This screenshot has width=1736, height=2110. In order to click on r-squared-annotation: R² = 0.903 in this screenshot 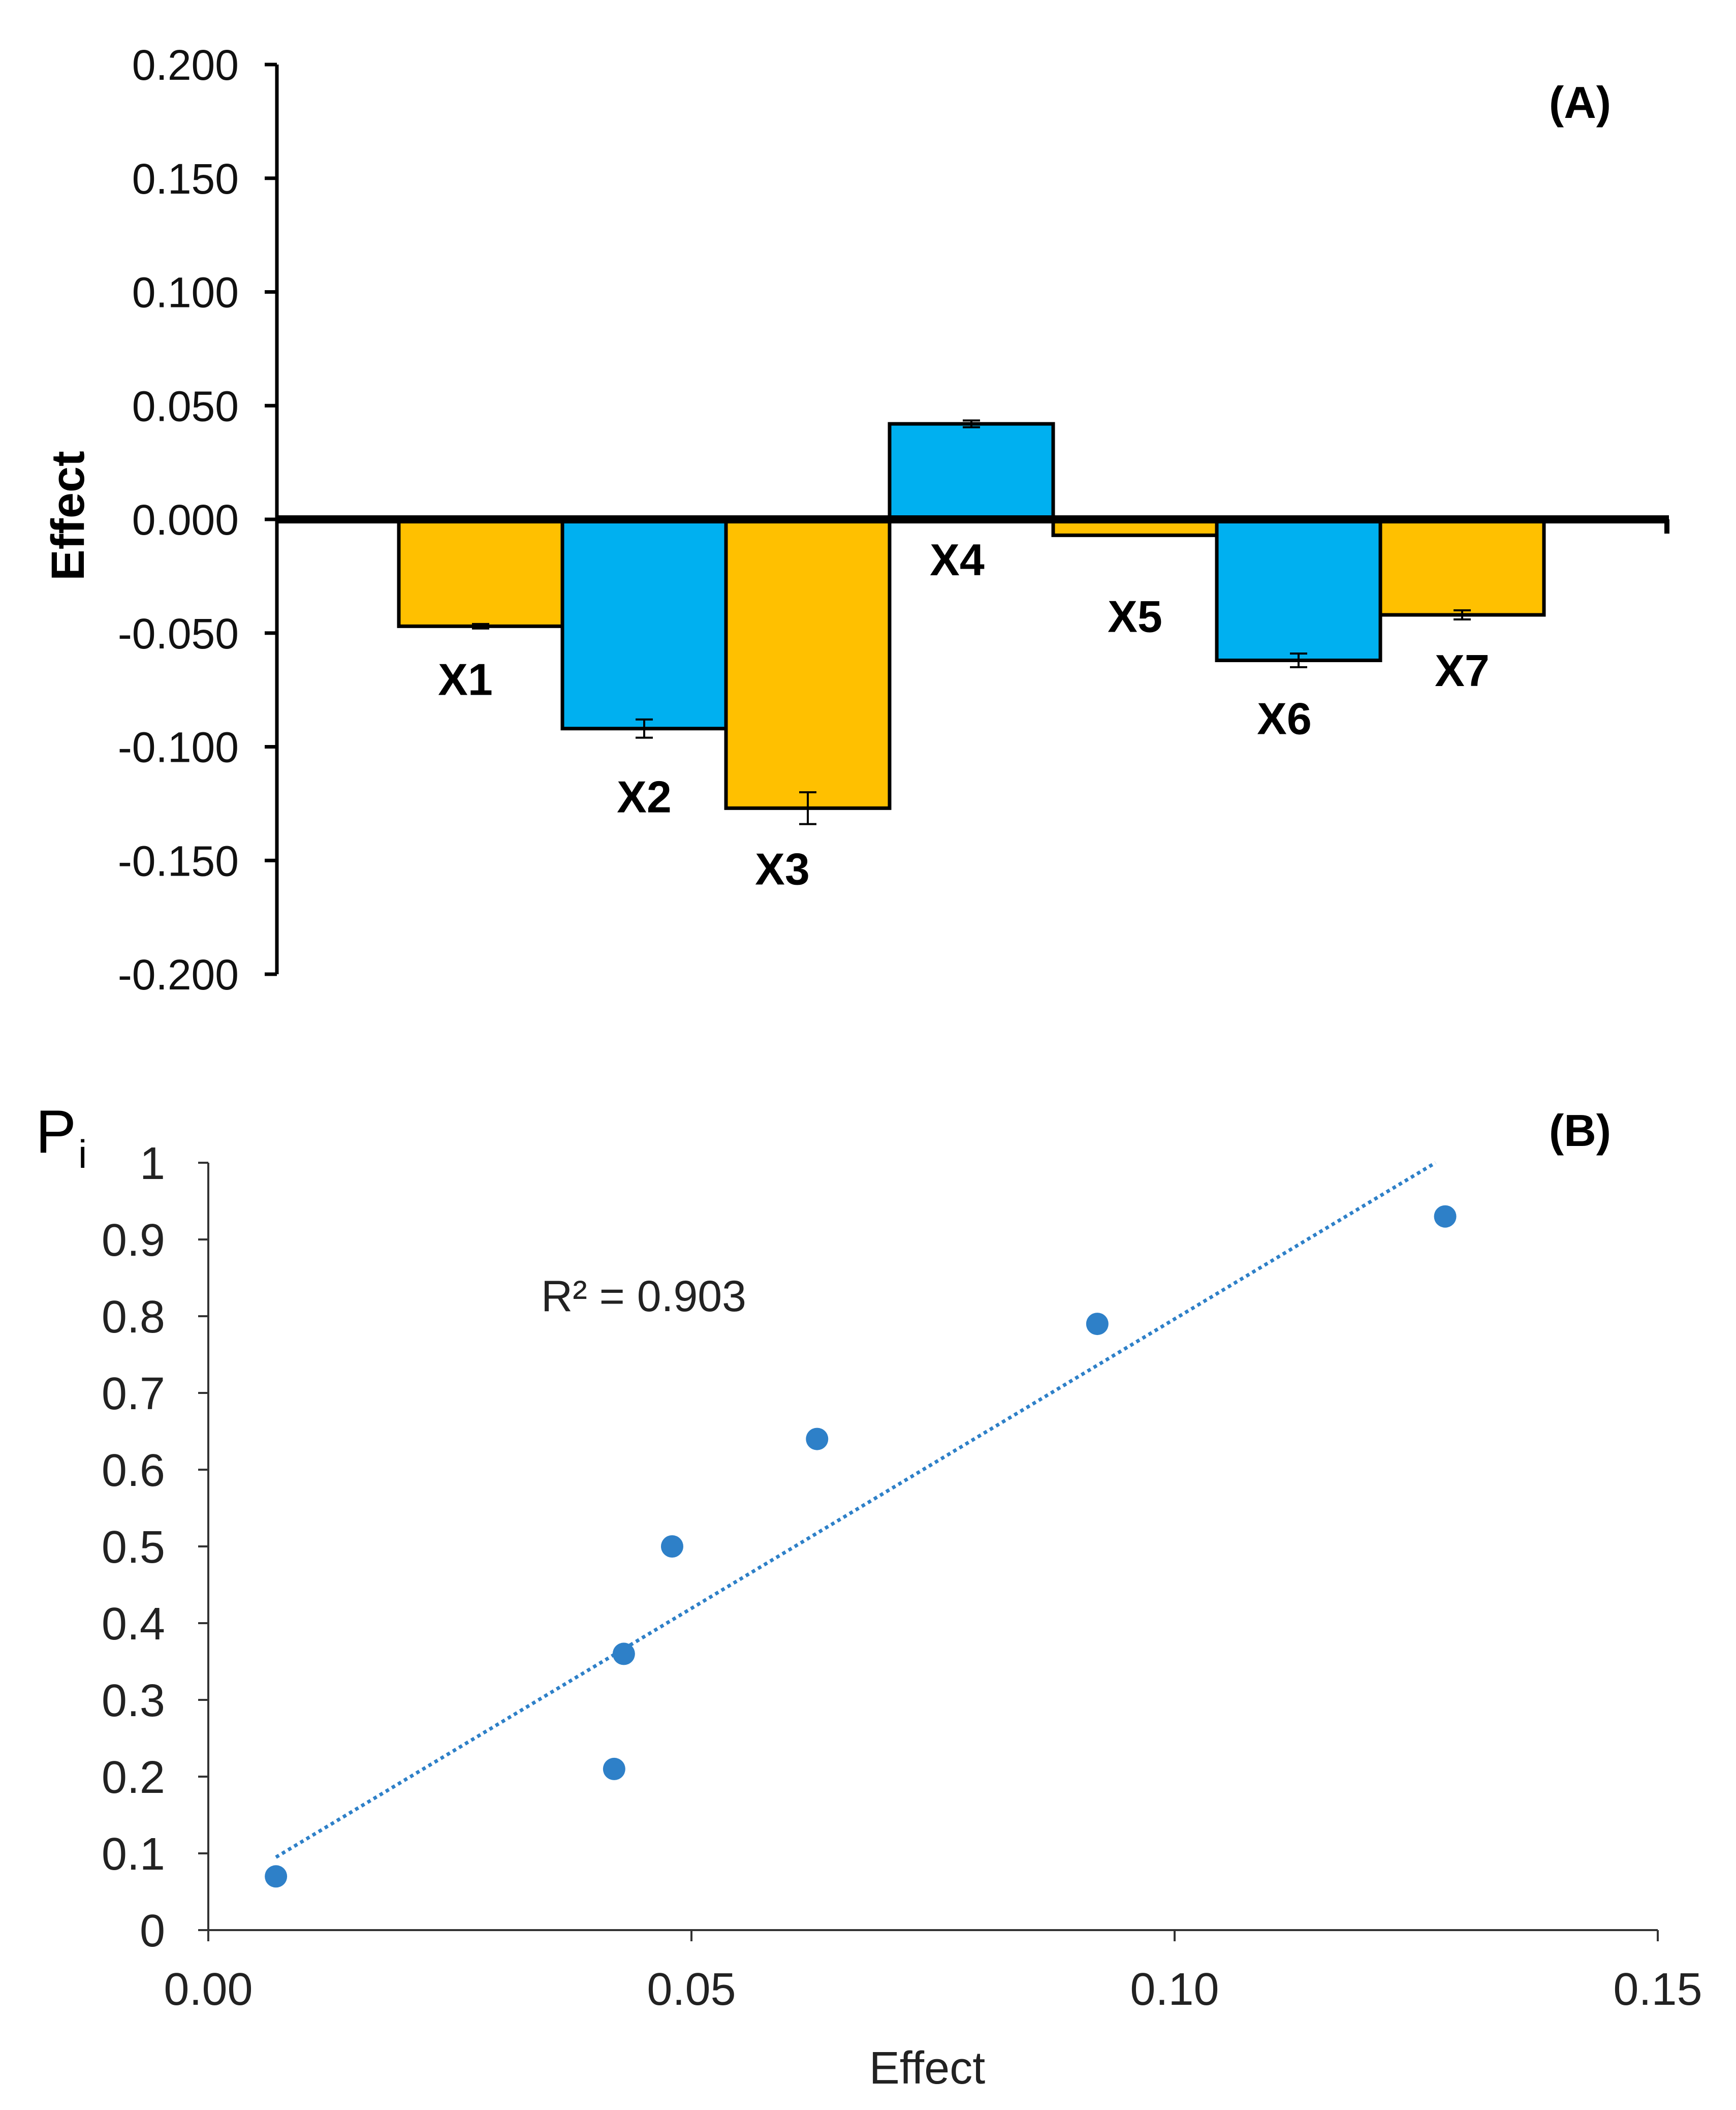, I will do `click(643, 1296)`.